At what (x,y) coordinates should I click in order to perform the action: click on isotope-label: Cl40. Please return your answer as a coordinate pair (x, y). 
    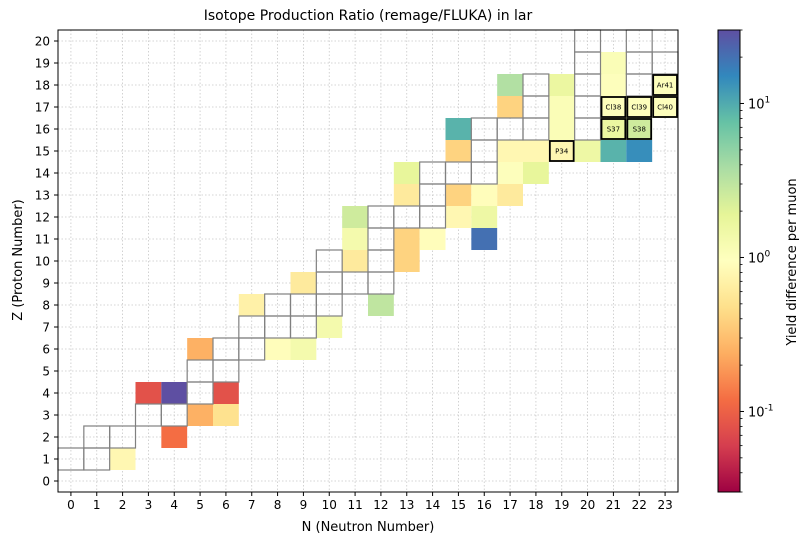
    Looking at the image, I should click on (665, 108).